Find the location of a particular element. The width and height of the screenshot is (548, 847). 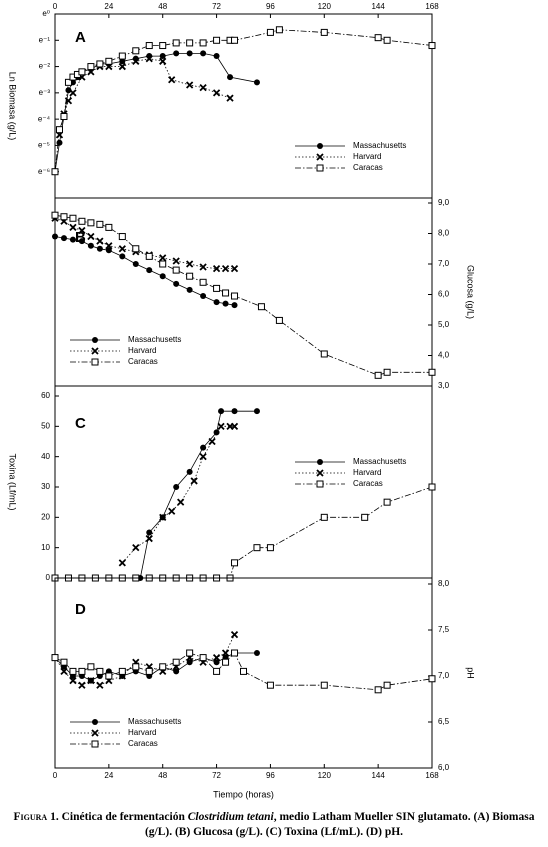

y-tick-label: 6,5 is located at coordinates (444, 721).